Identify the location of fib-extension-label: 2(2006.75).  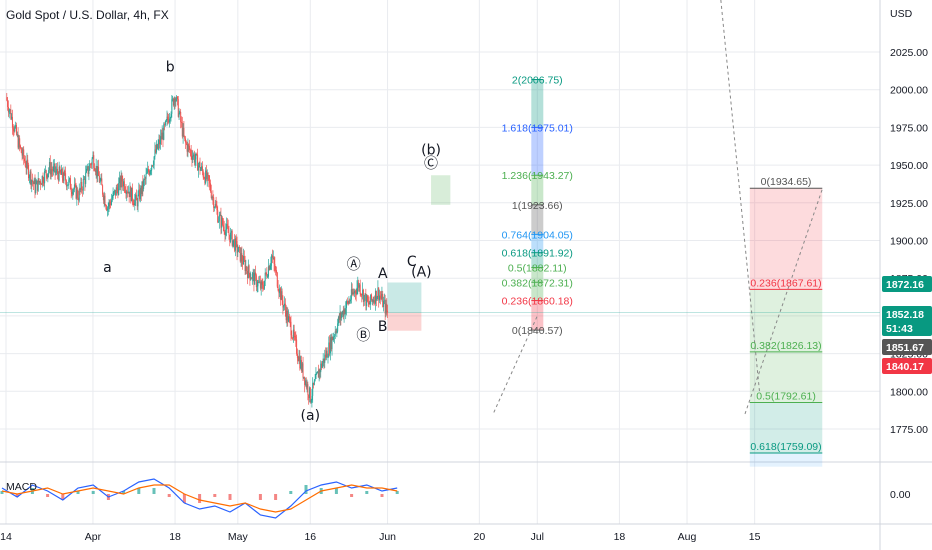
(537, 81).